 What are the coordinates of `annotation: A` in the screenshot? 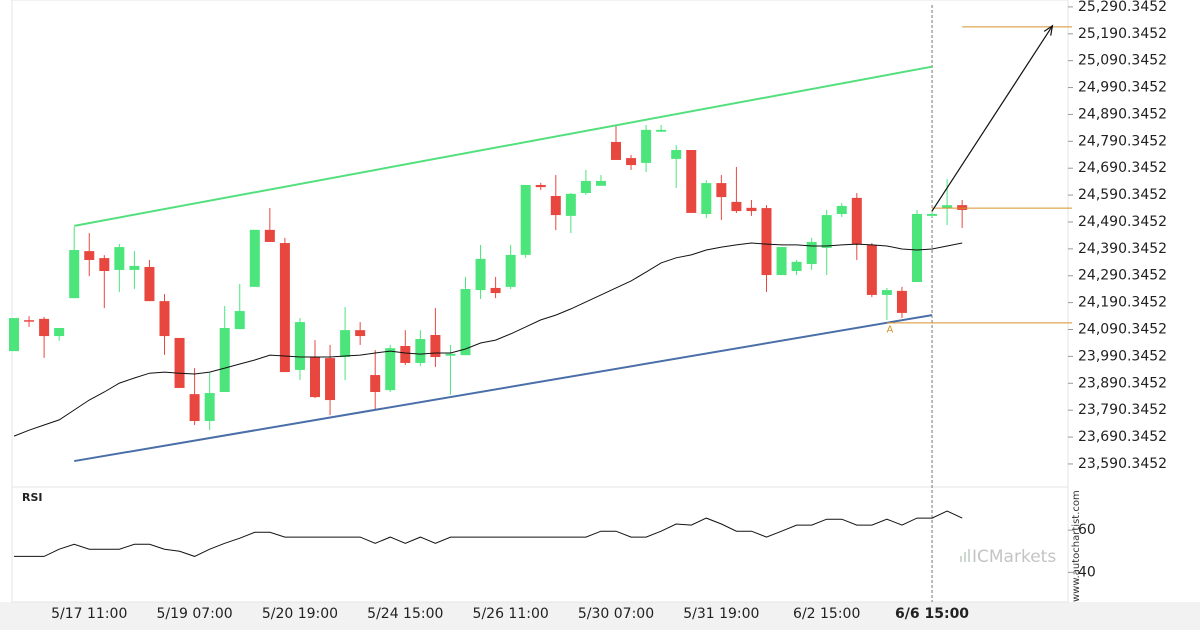 It's located at (889, 330).